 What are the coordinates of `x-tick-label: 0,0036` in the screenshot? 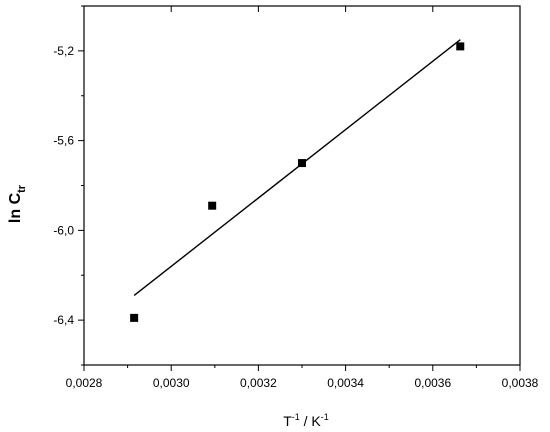 It's located at (432, 383).